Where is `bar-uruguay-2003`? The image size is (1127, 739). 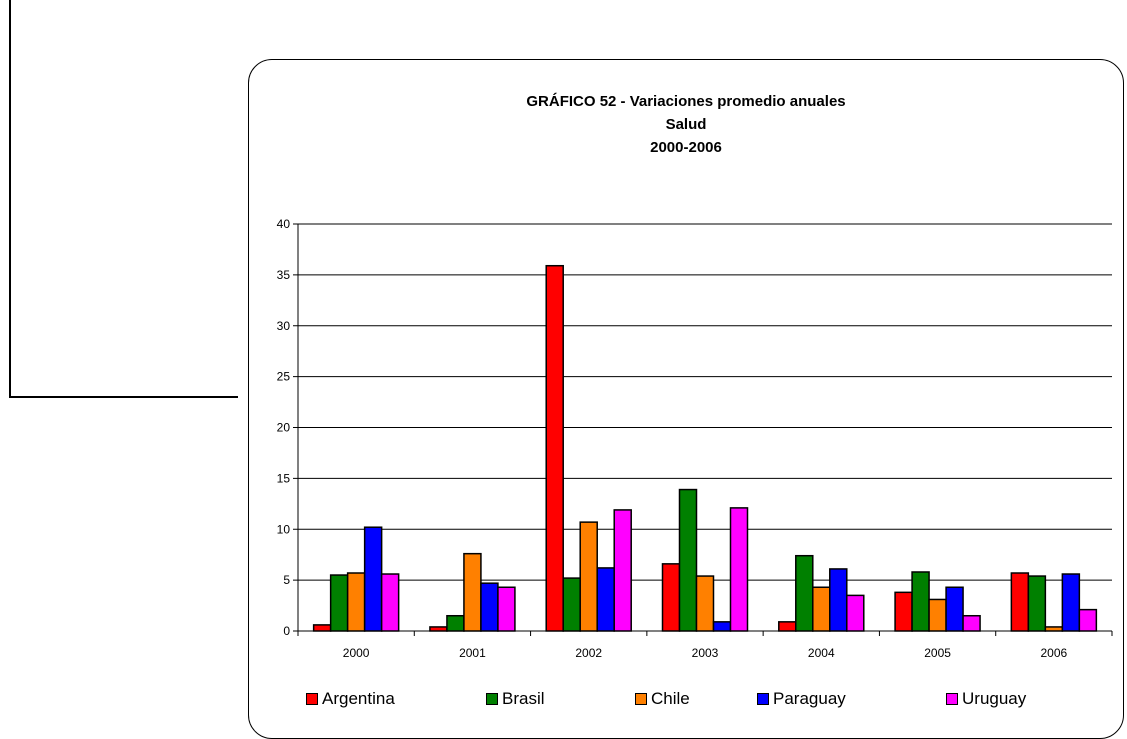 bar-uruguay-2003 is located at coordinates (739, 569).